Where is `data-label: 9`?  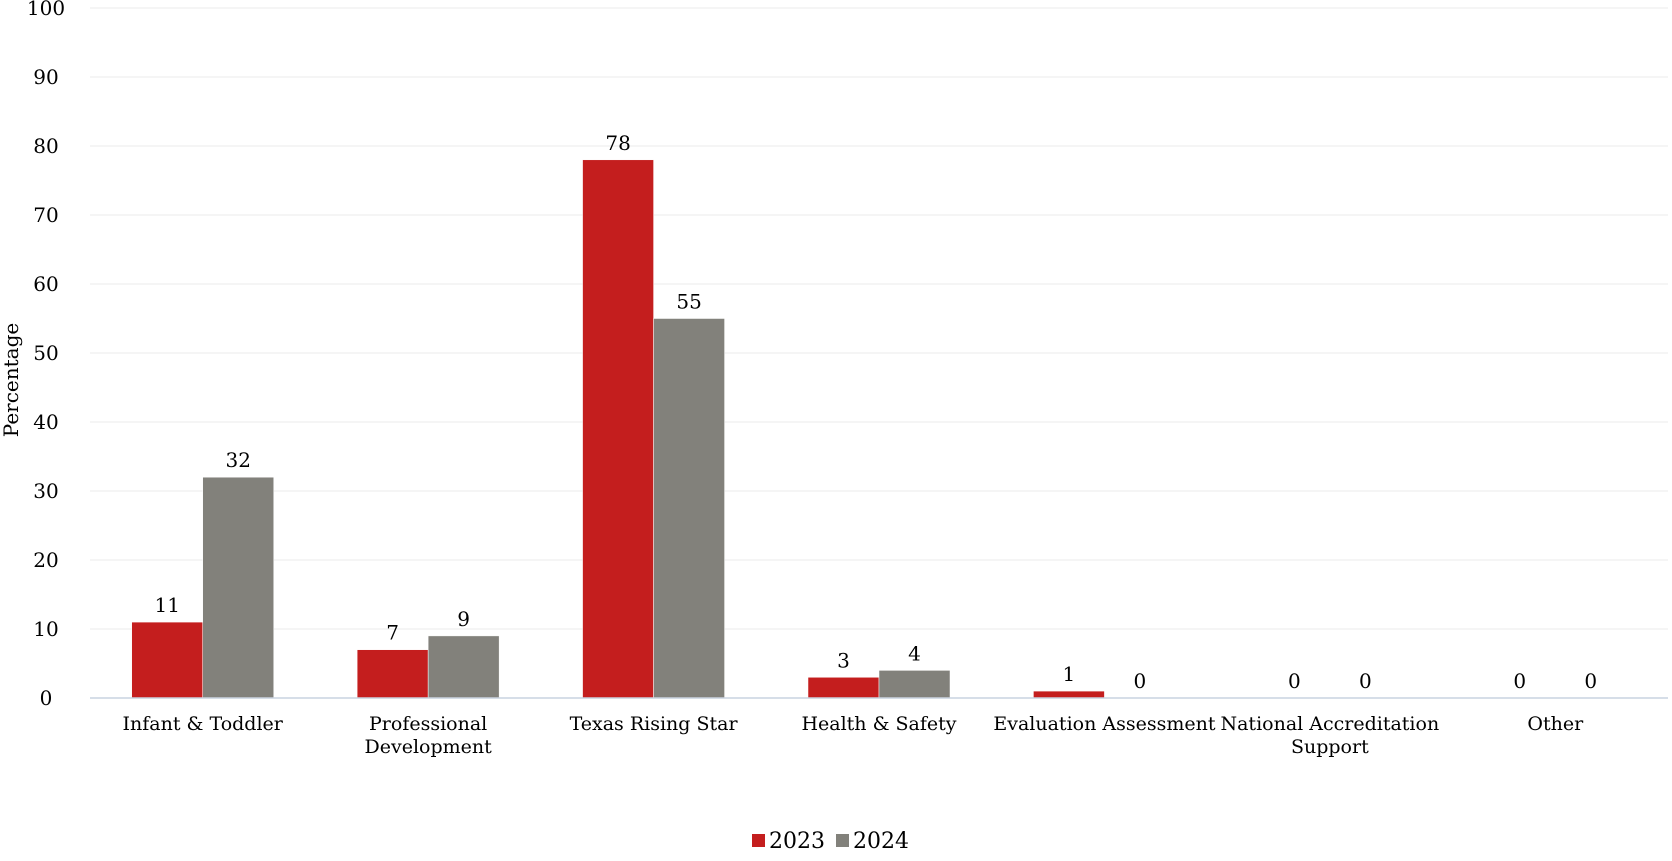 data-label: 9 is located at coordinates (463, 619).